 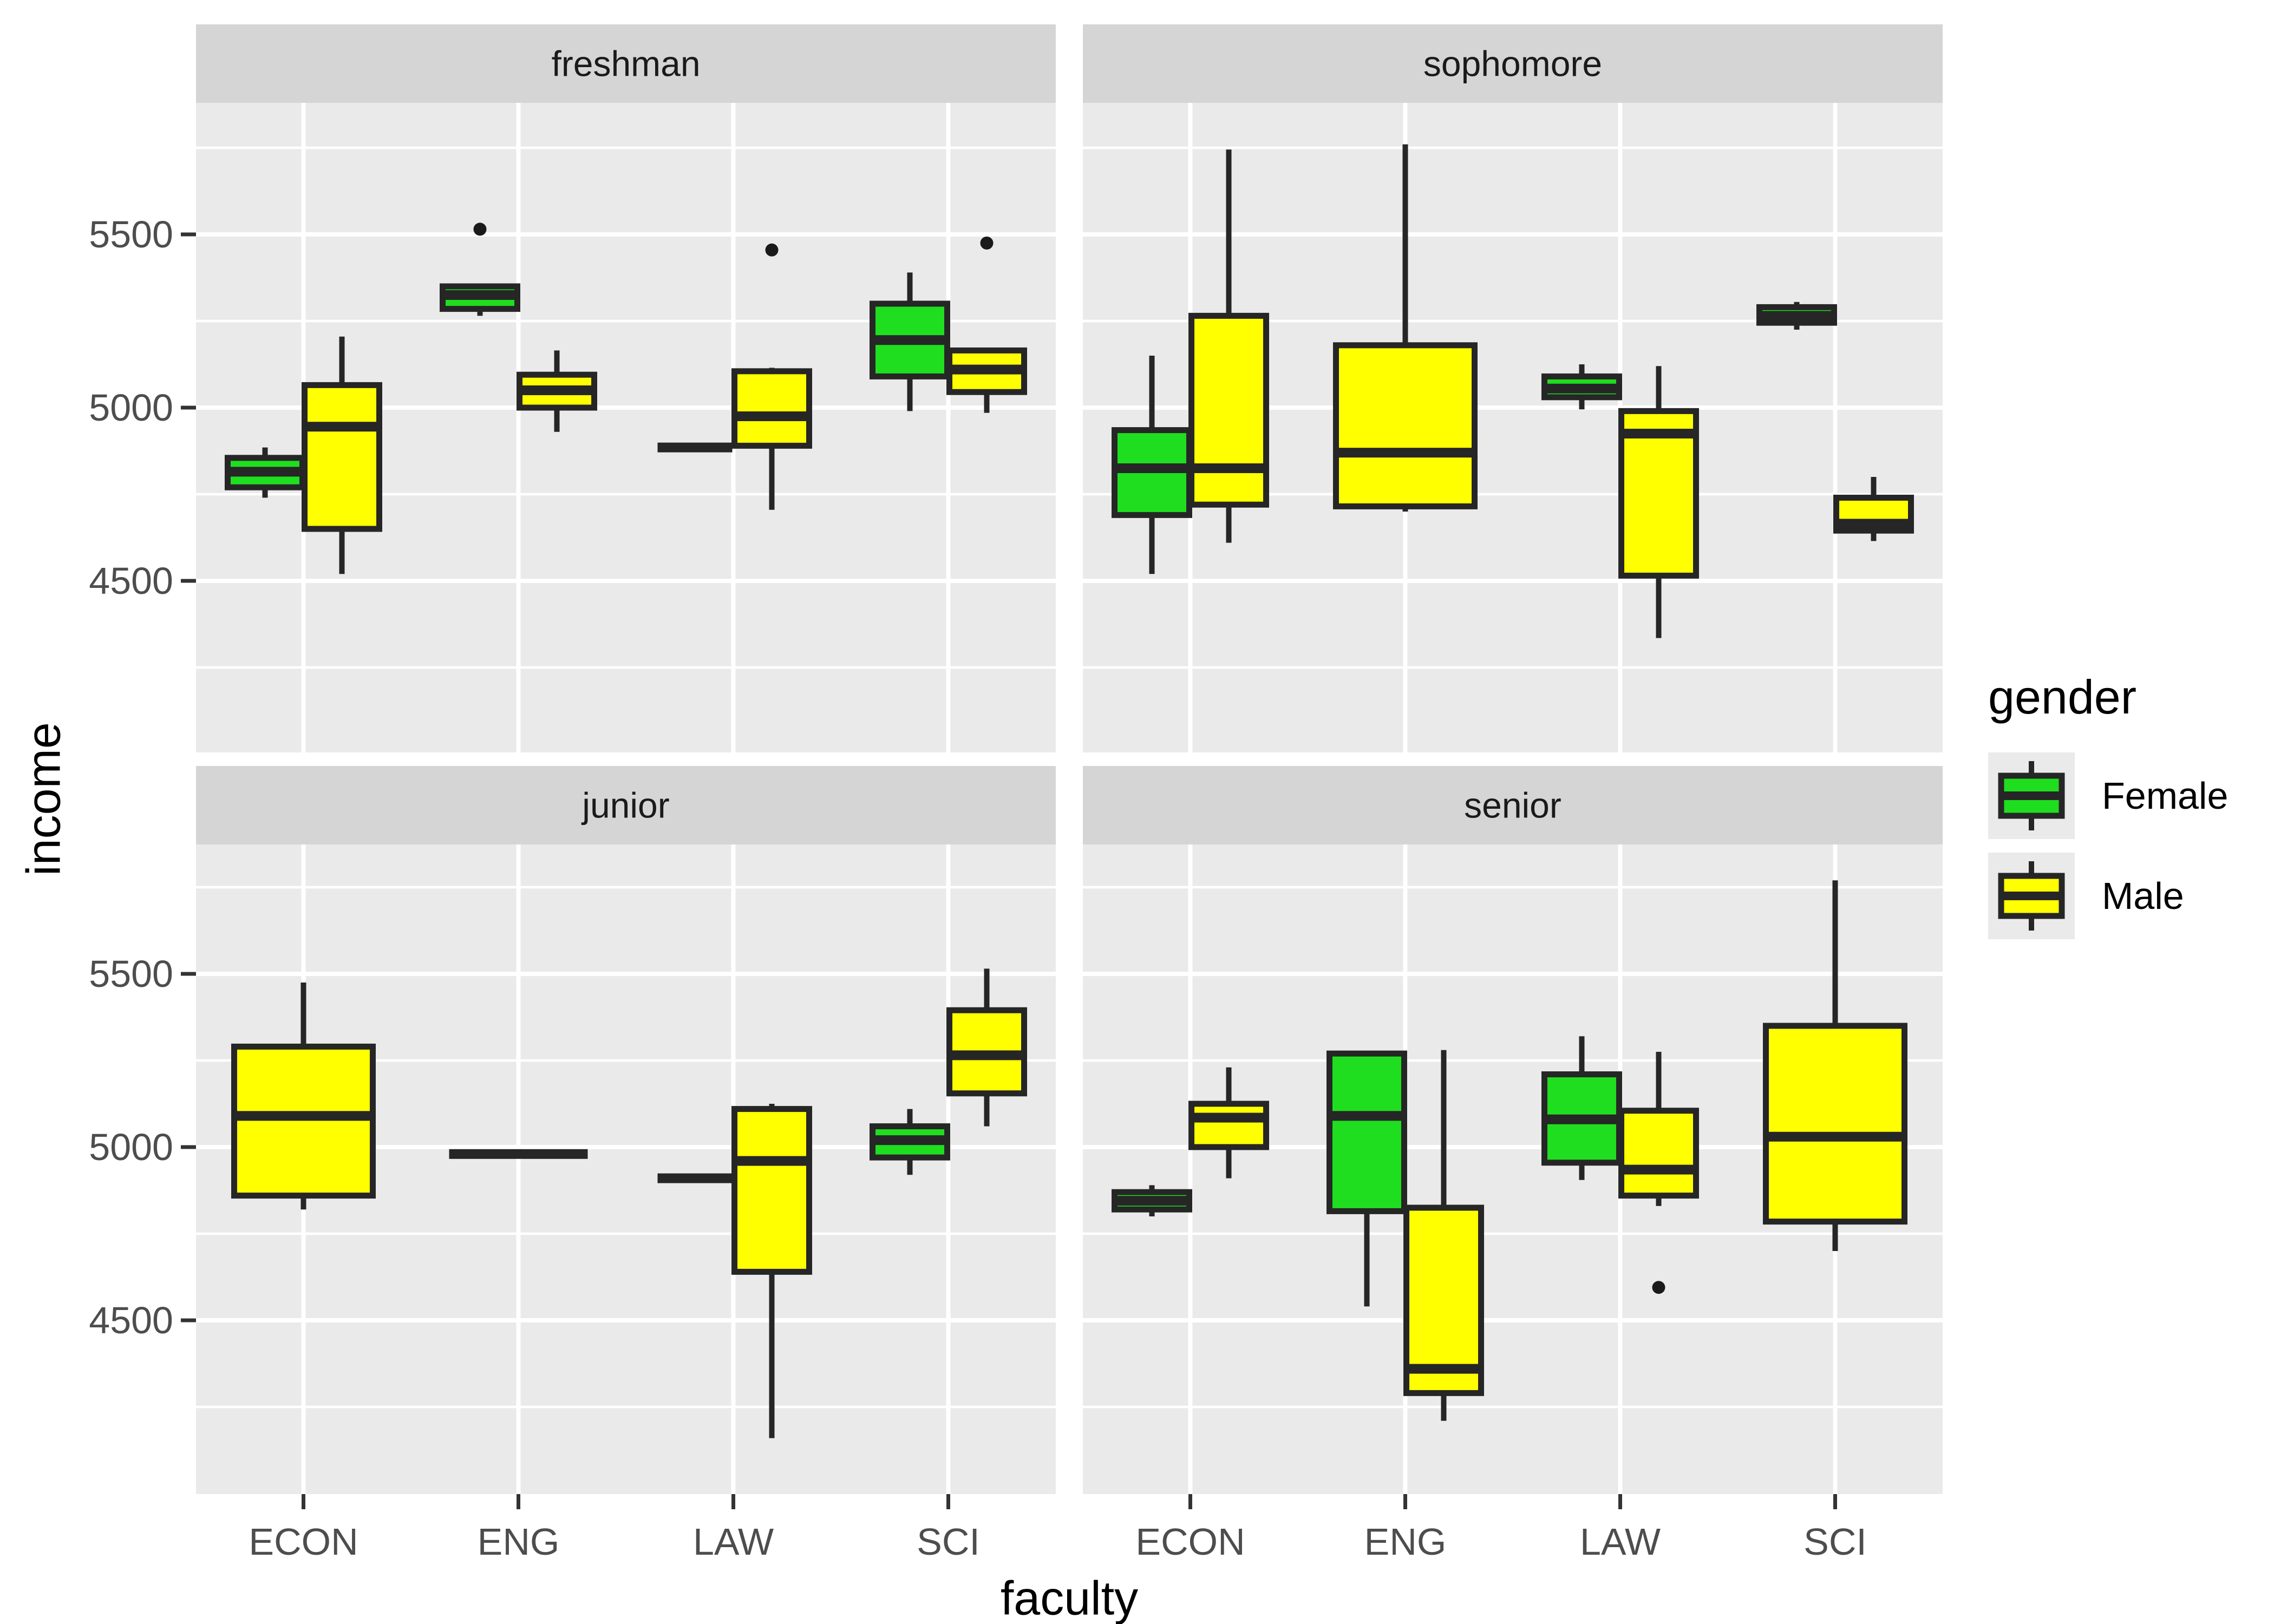 What do you see at coordinates (304, 1116) in the screenshot?
I see `median-junior-econ-male` at bounding box center [304, 1116].